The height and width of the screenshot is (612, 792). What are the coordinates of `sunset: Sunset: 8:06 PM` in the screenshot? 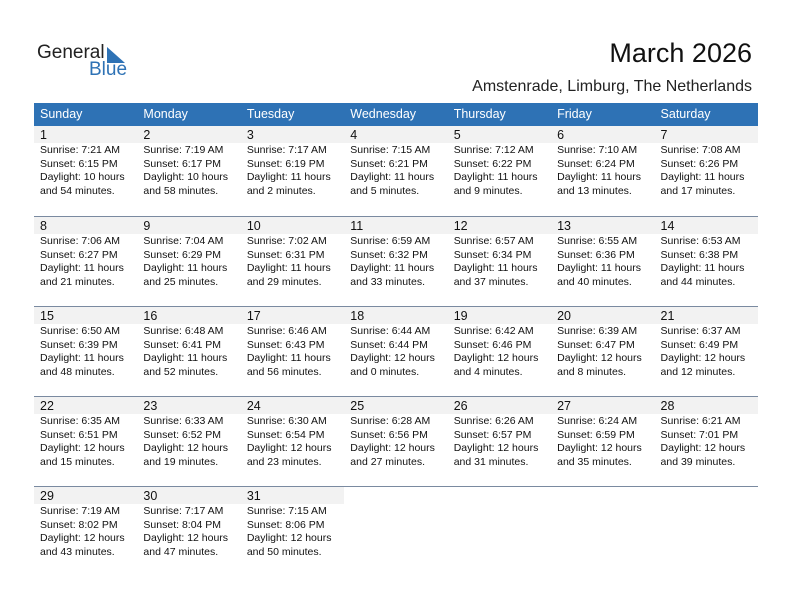 It's located at (285, 524).